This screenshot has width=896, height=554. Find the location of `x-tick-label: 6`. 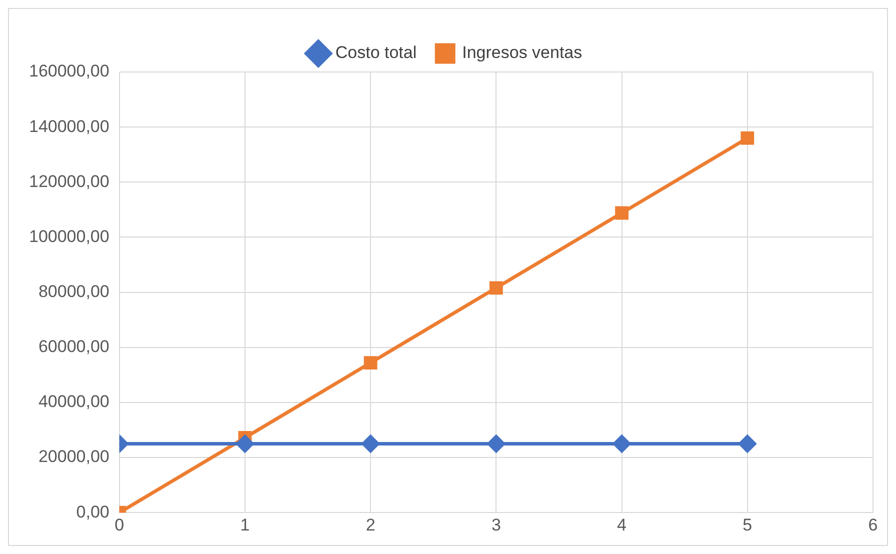

x-tick-label: 6 is located at coordinates (873, 524).